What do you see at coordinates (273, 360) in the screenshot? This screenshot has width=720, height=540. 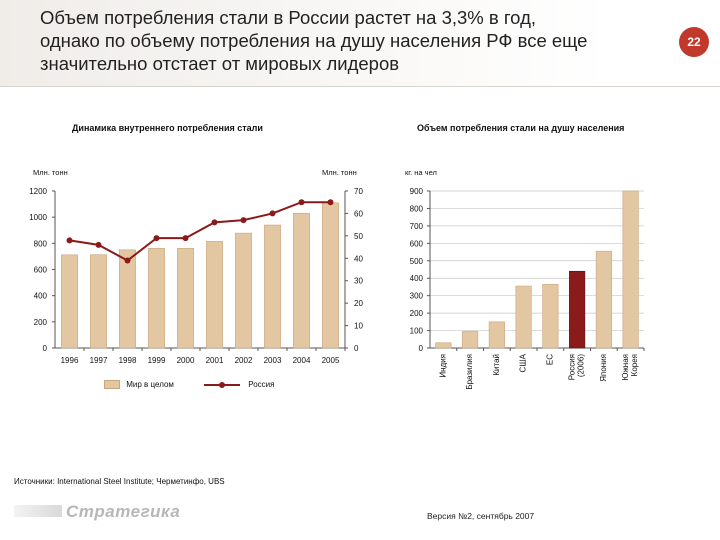 I see `left-chart-x-tick-label: 2003` at bounding box center [273, 360].